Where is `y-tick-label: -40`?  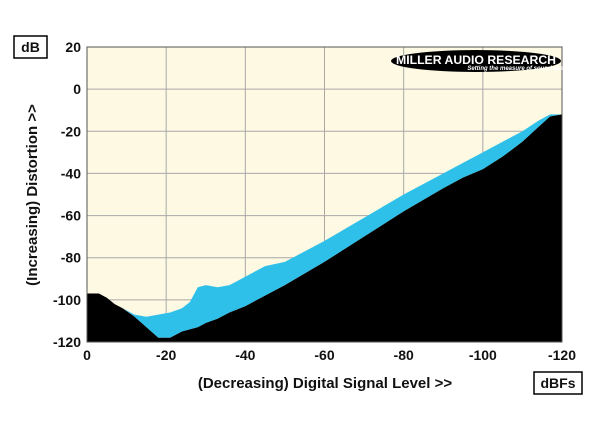
y-tick-label: -40 is located at coordinates (71, 173).